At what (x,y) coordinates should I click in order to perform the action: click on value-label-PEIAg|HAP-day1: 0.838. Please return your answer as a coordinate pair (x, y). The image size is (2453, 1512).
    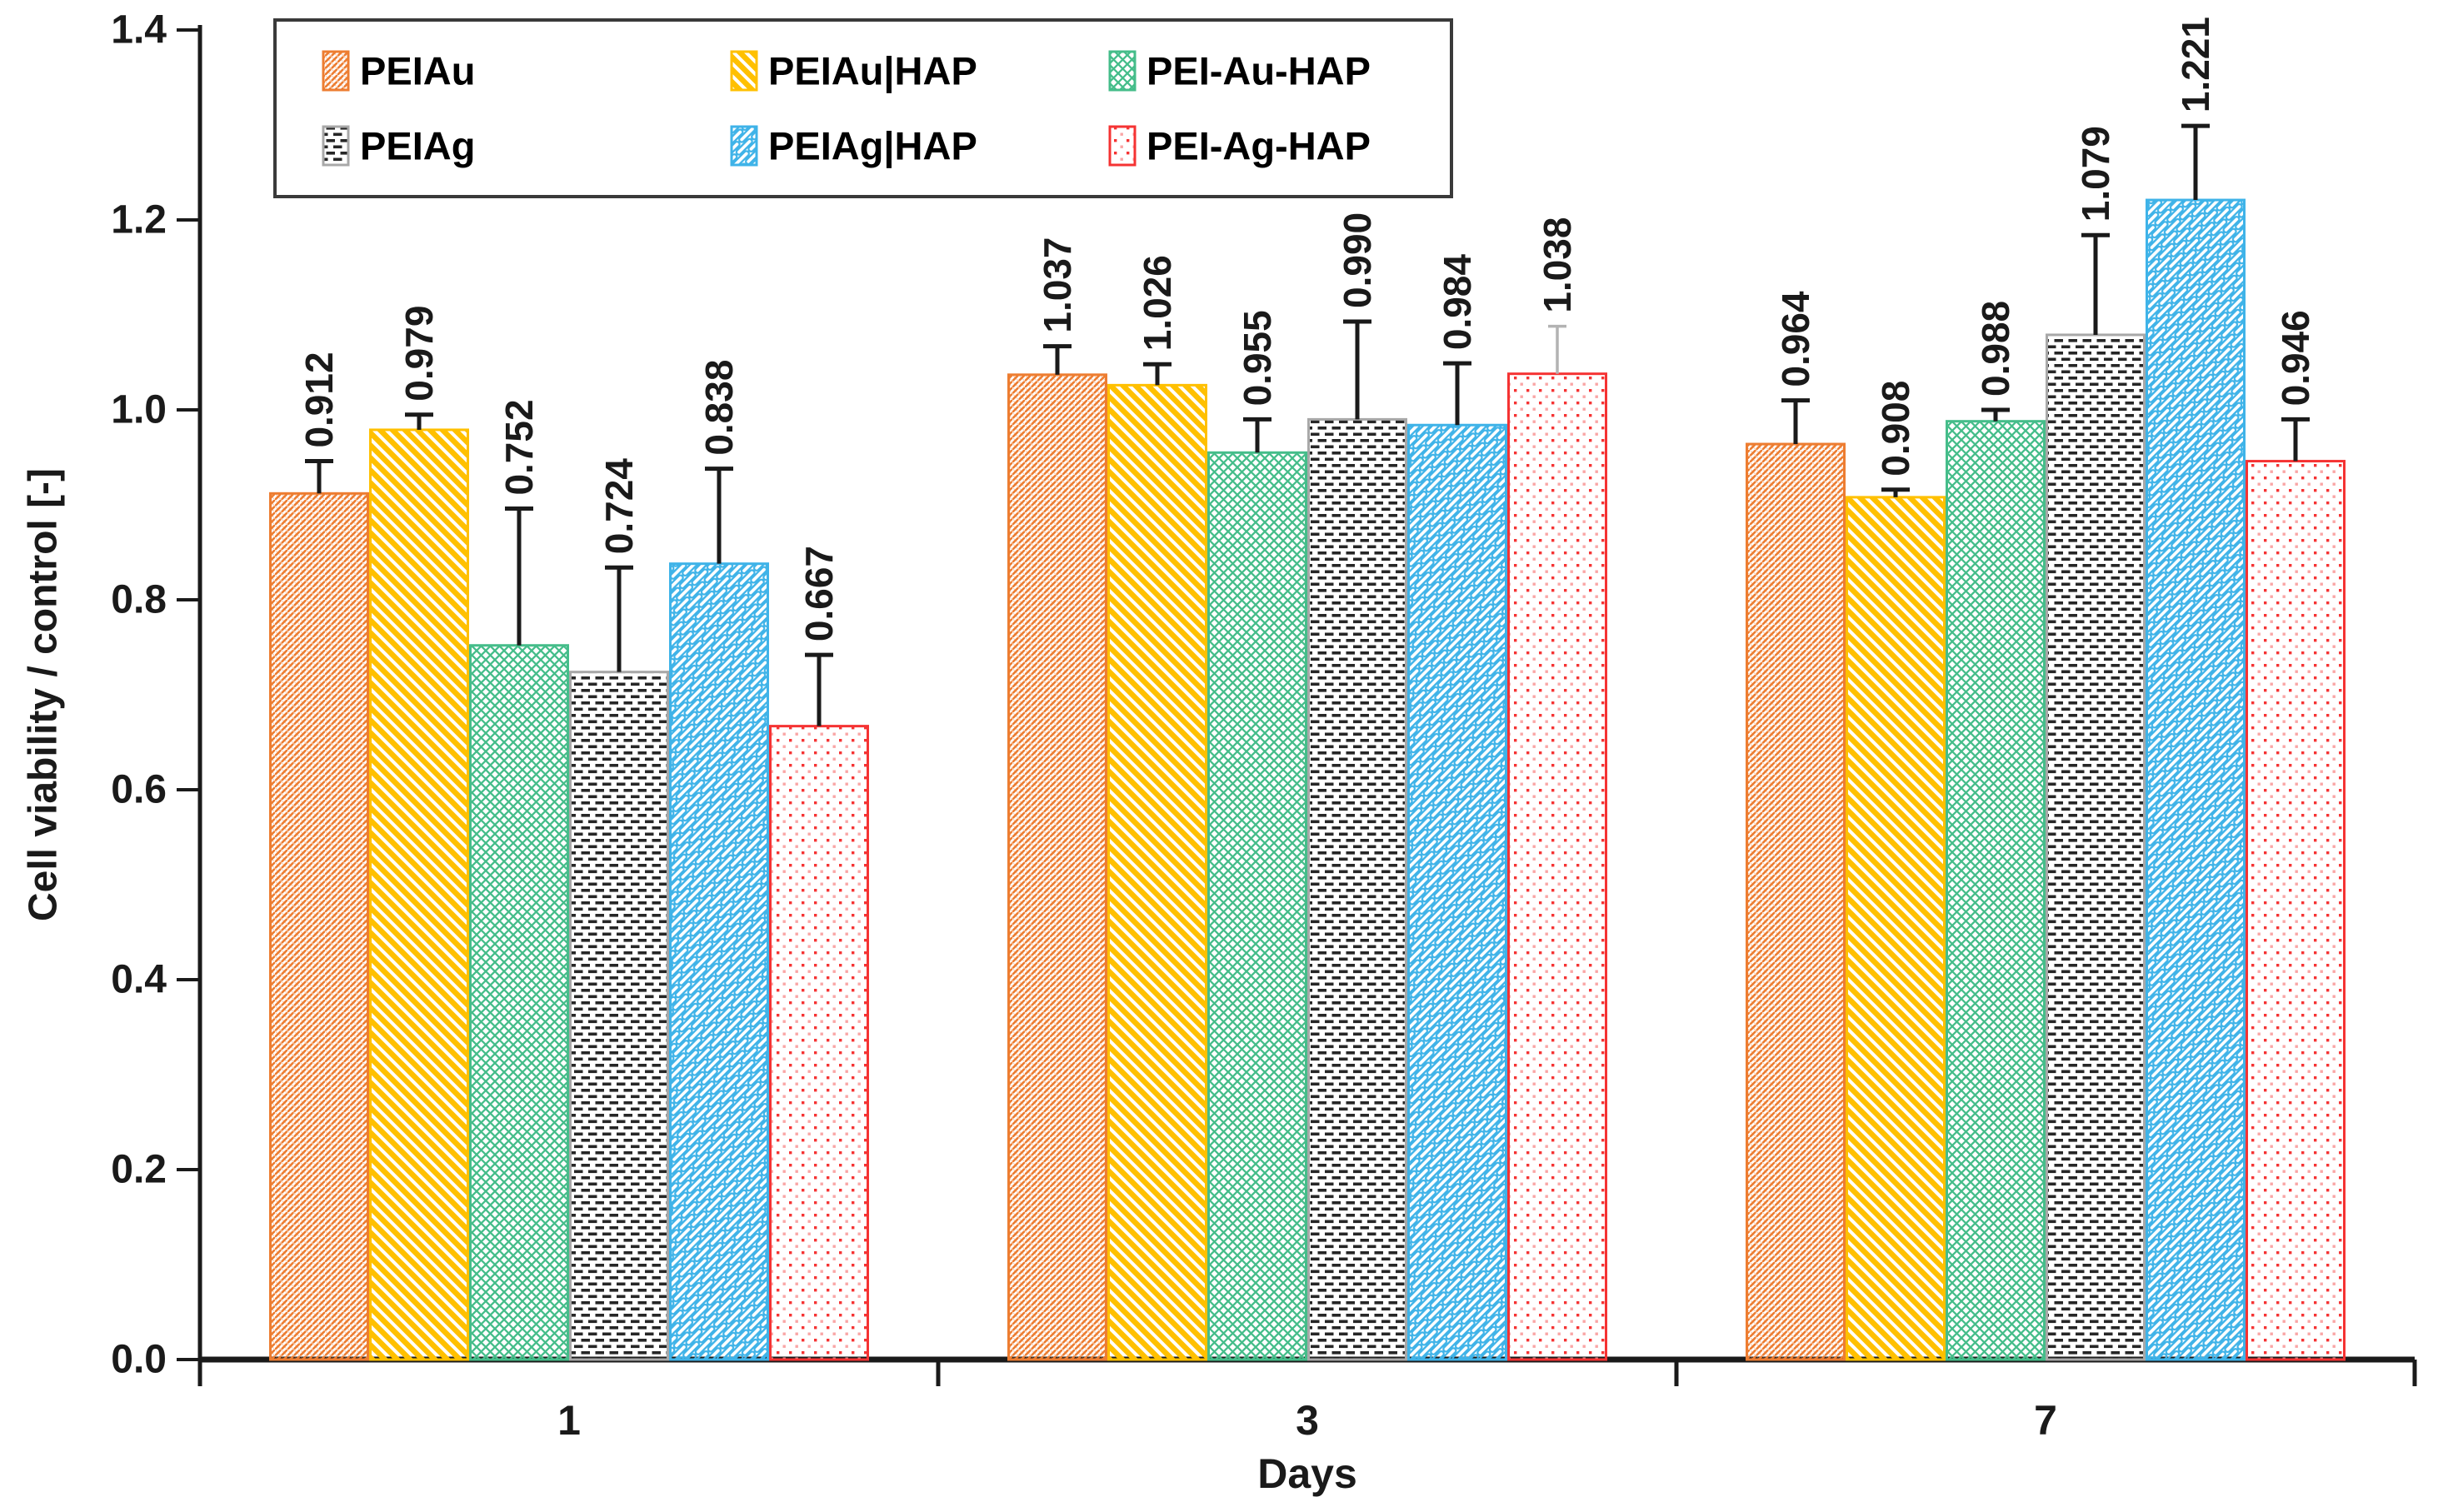
    Looking at the image, I should click on (719, 408).